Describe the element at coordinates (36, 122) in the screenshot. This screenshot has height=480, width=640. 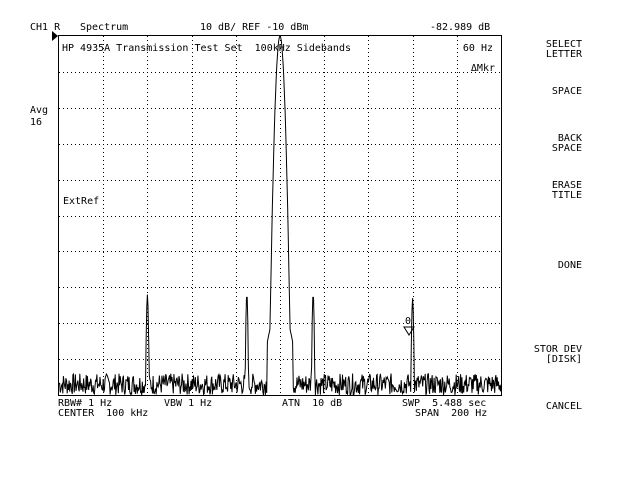
I see `avg-count: 16` at that location.